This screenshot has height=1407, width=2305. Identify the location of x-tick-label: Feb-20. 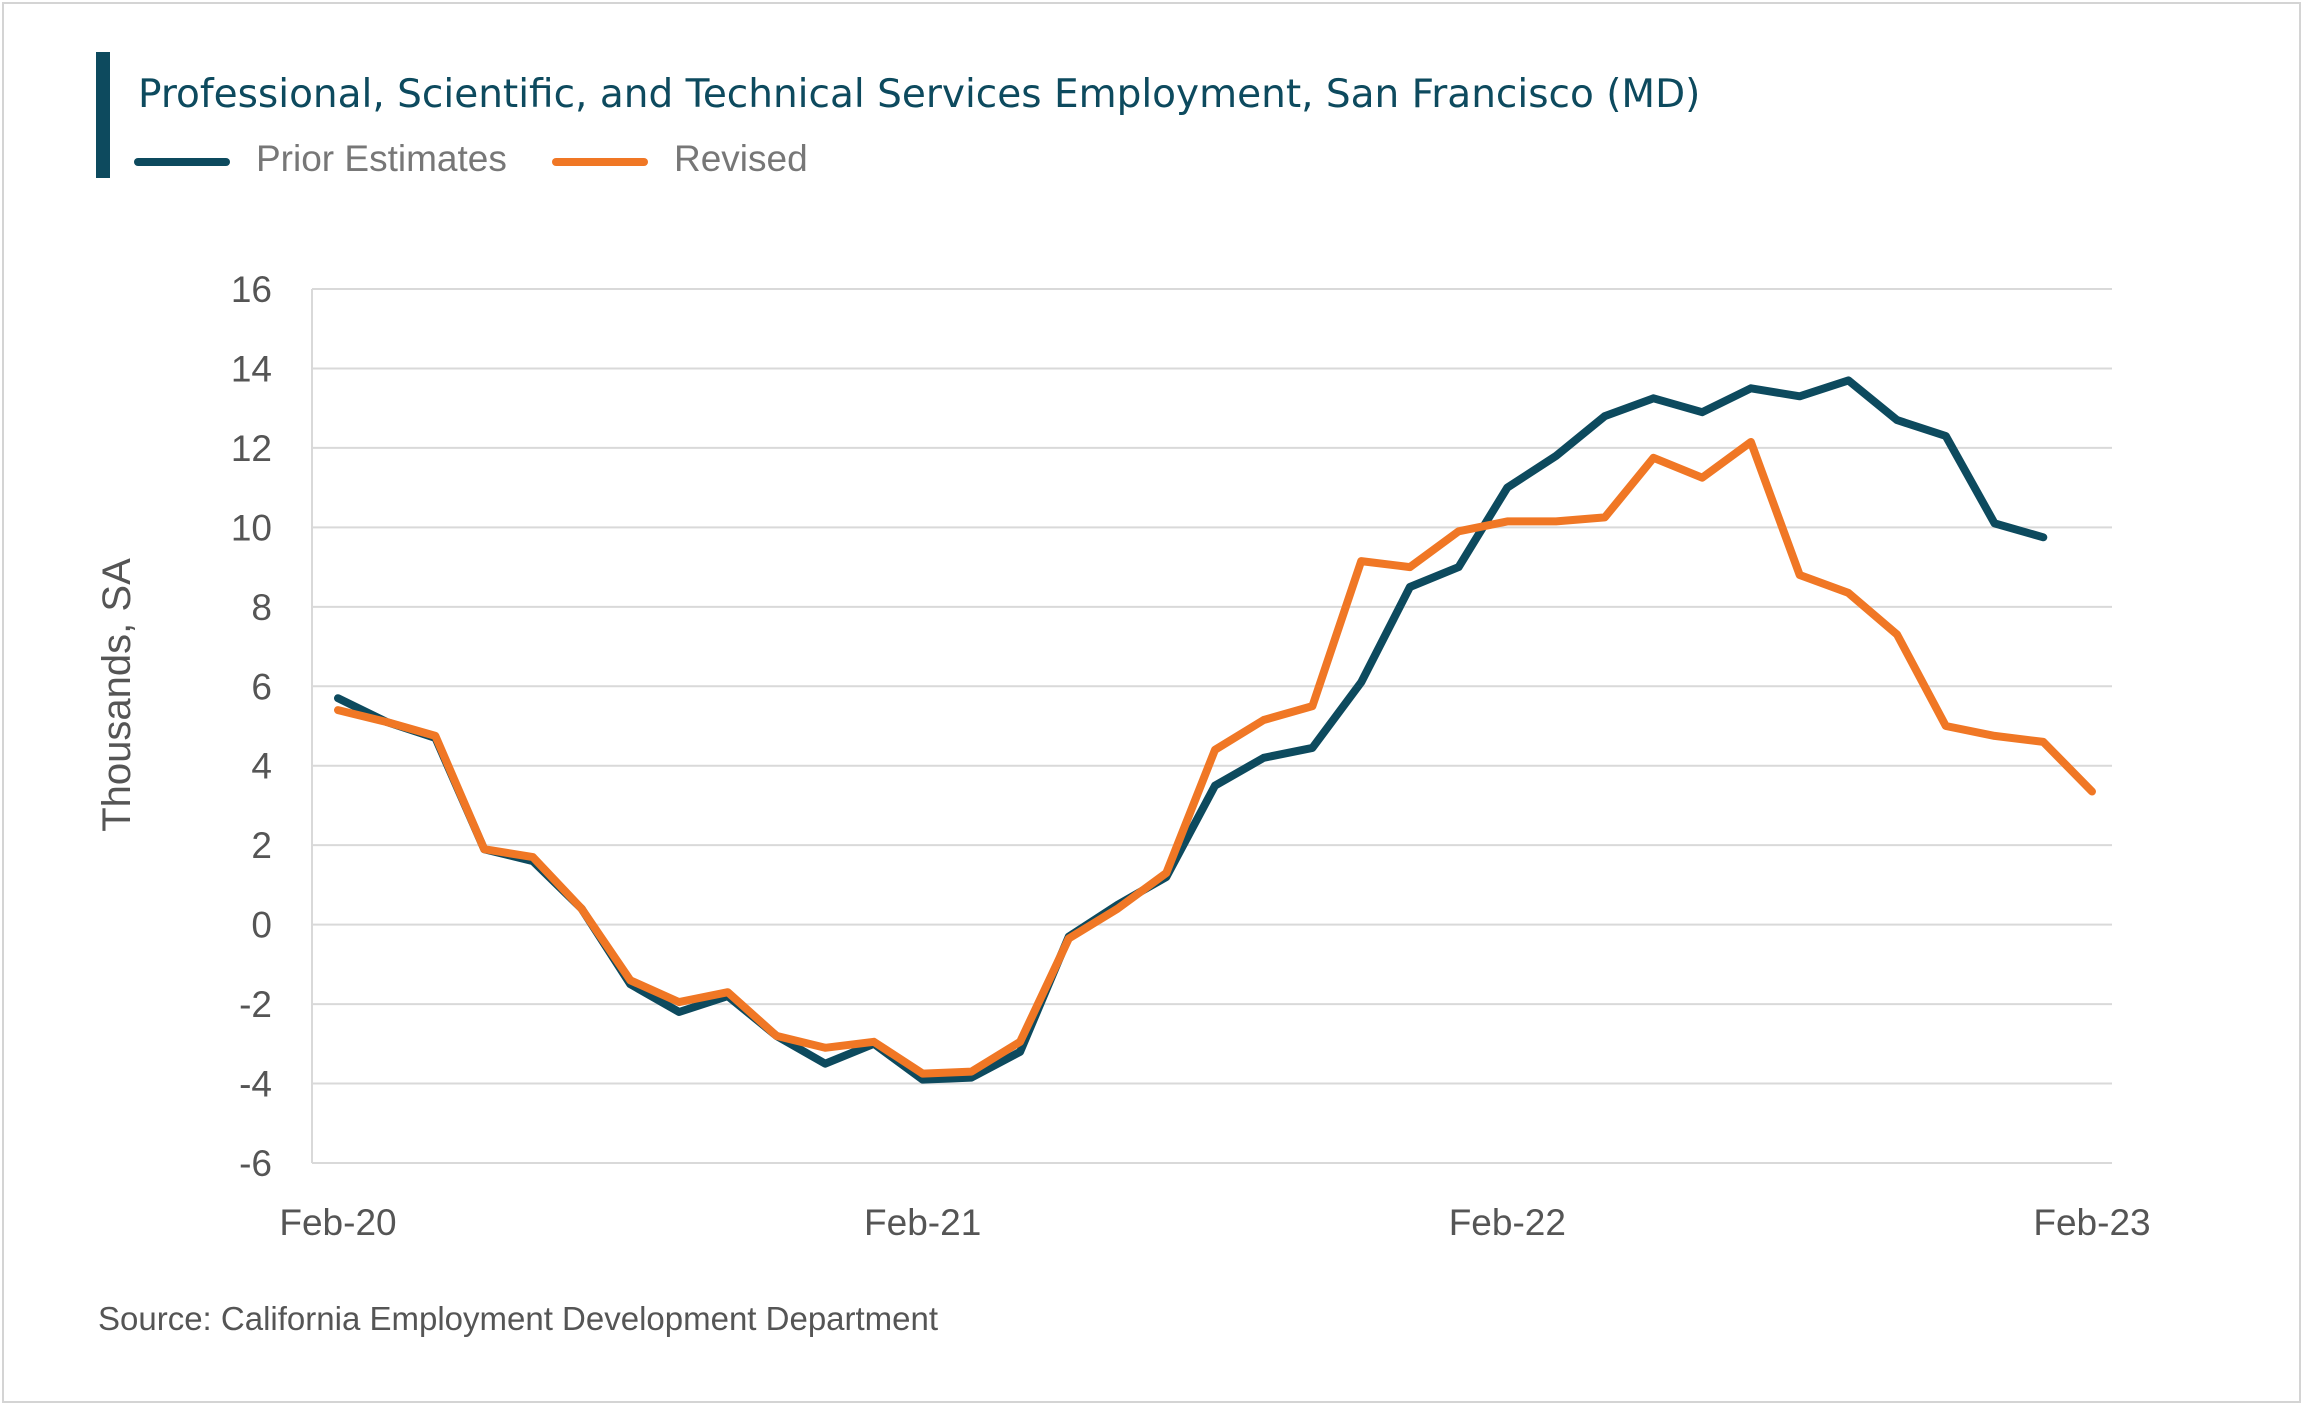
(337, 1222).